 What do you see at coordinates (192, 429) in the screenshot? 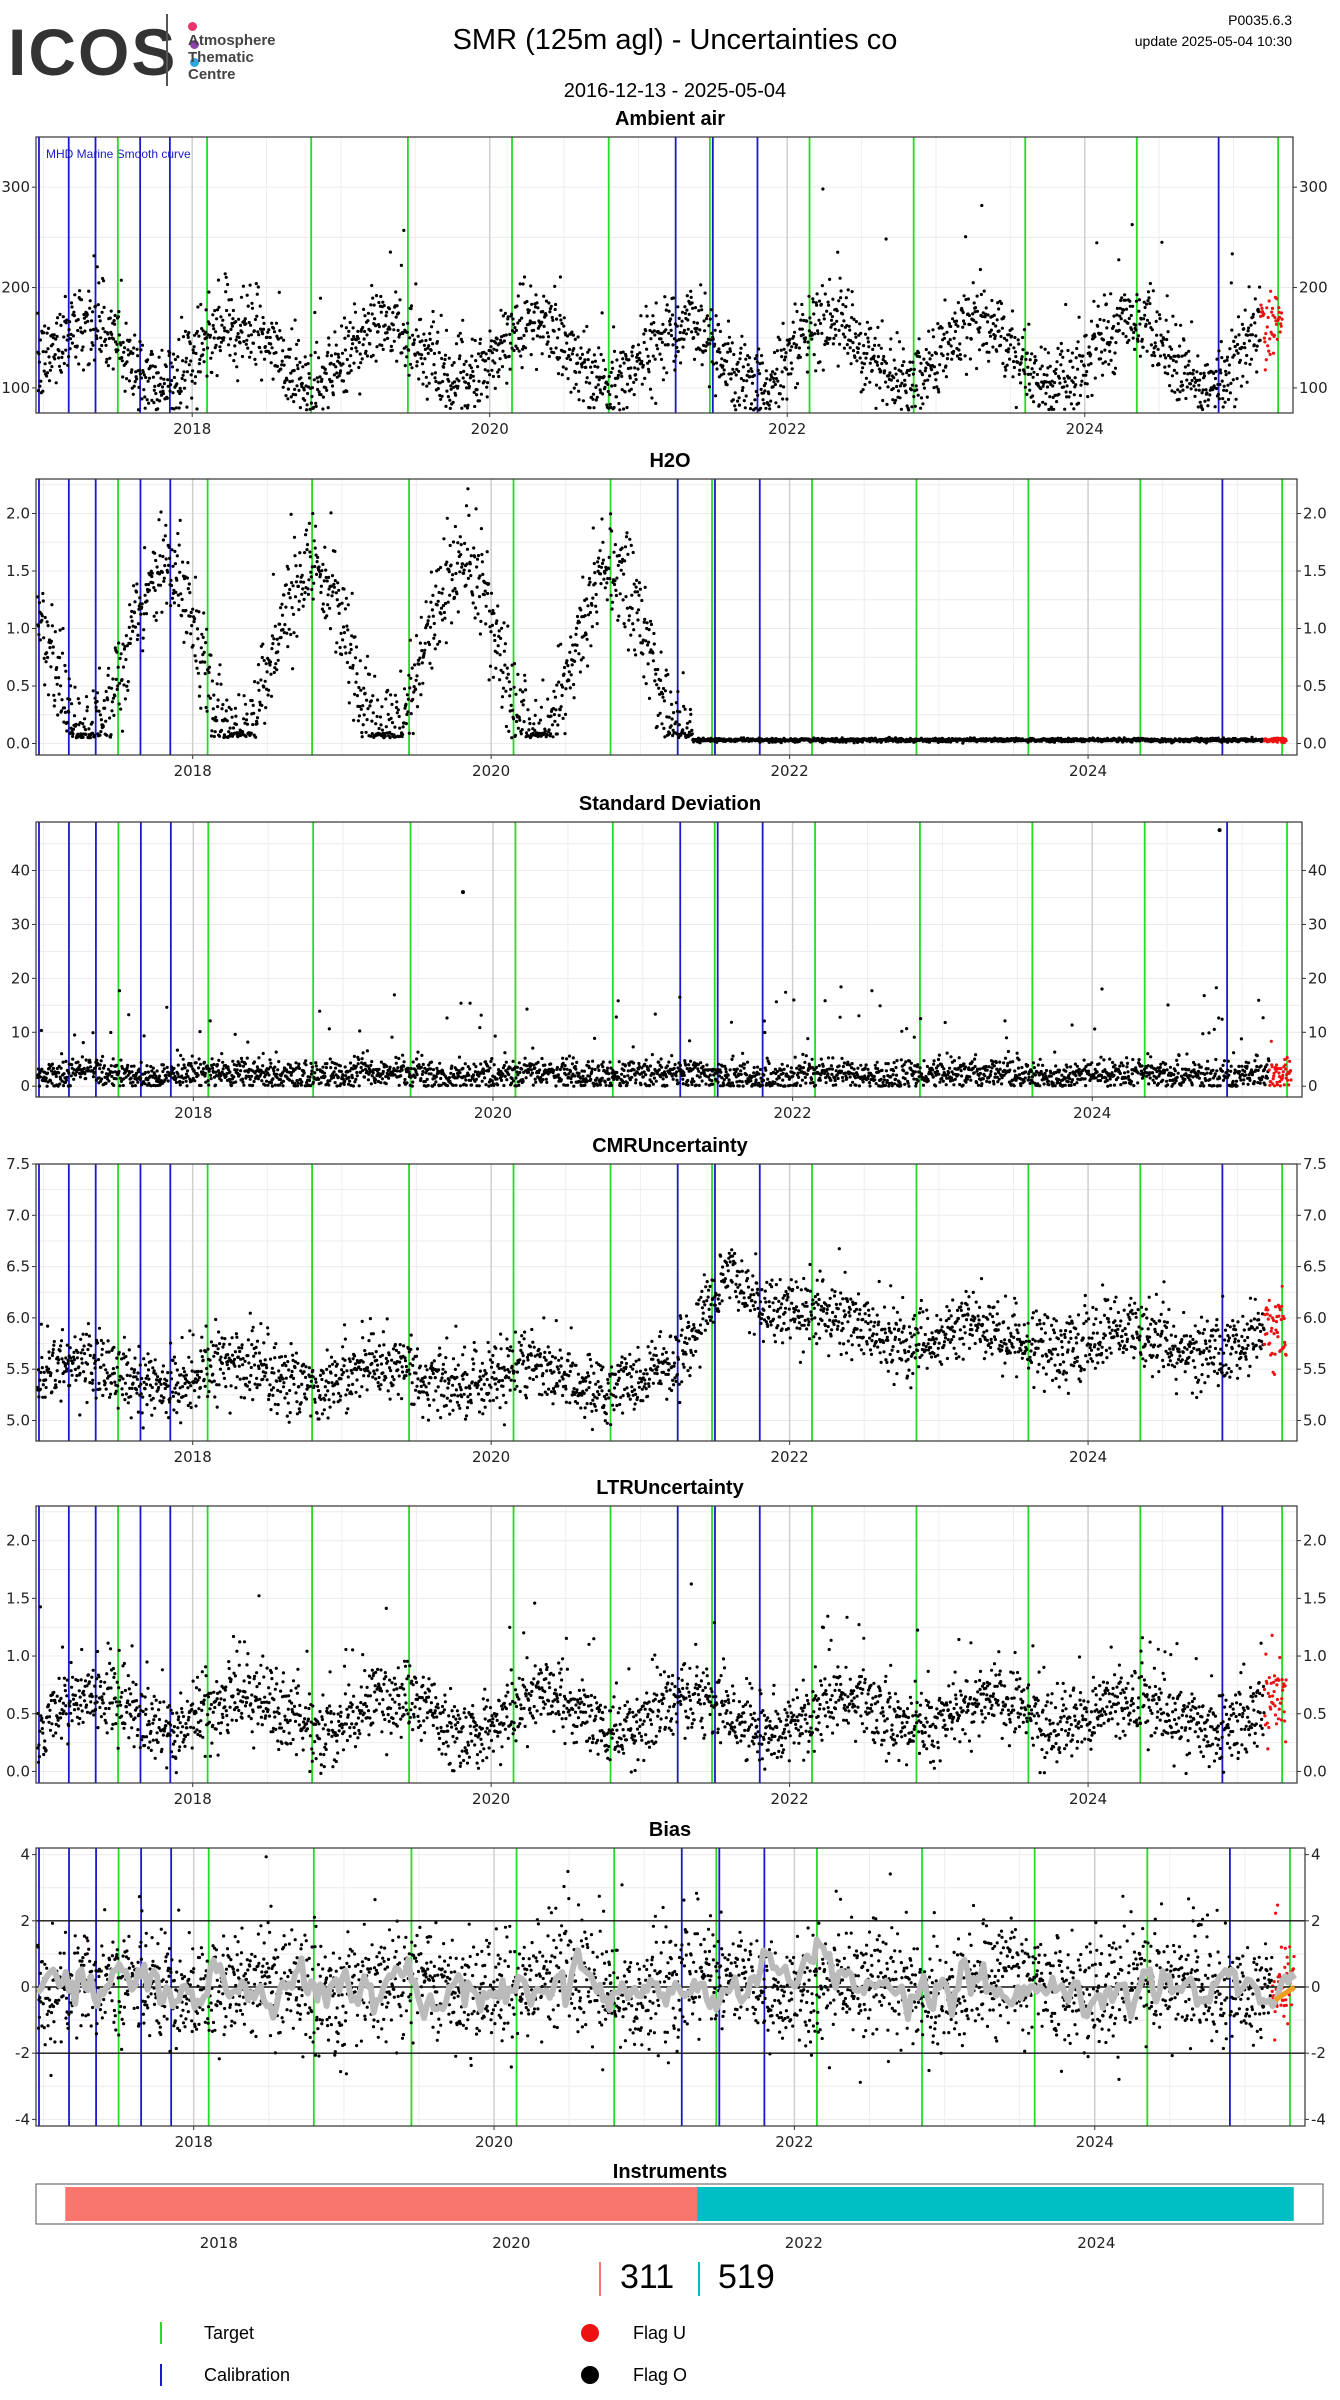
I see `x-tick-label: 2018` at bounding box center [192, 429].